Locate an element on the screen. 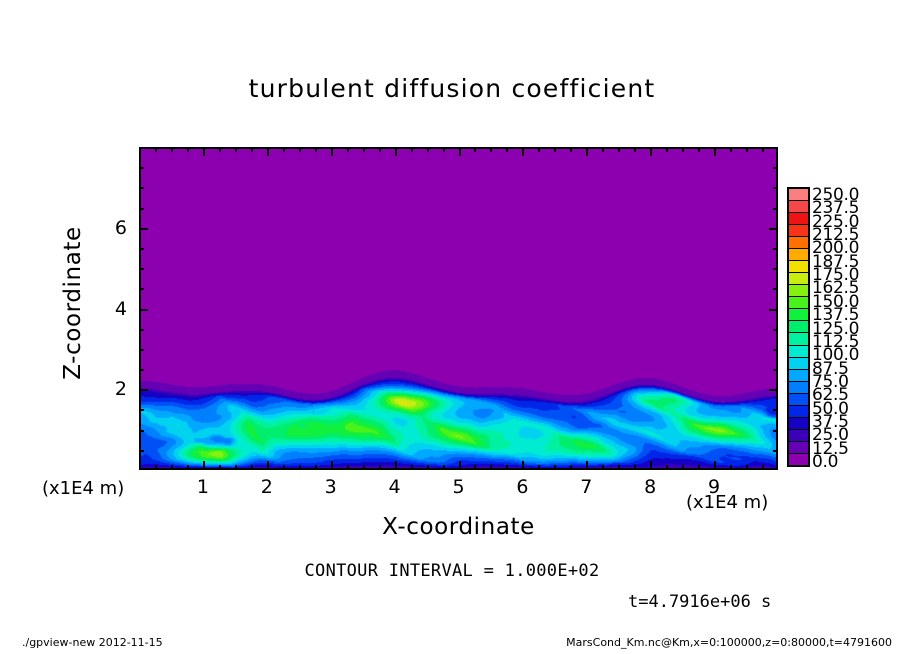 The width and height of the screenshot is (904, 654). colorbar-tick-label: 62.5 is located at coordinates (830, 395).